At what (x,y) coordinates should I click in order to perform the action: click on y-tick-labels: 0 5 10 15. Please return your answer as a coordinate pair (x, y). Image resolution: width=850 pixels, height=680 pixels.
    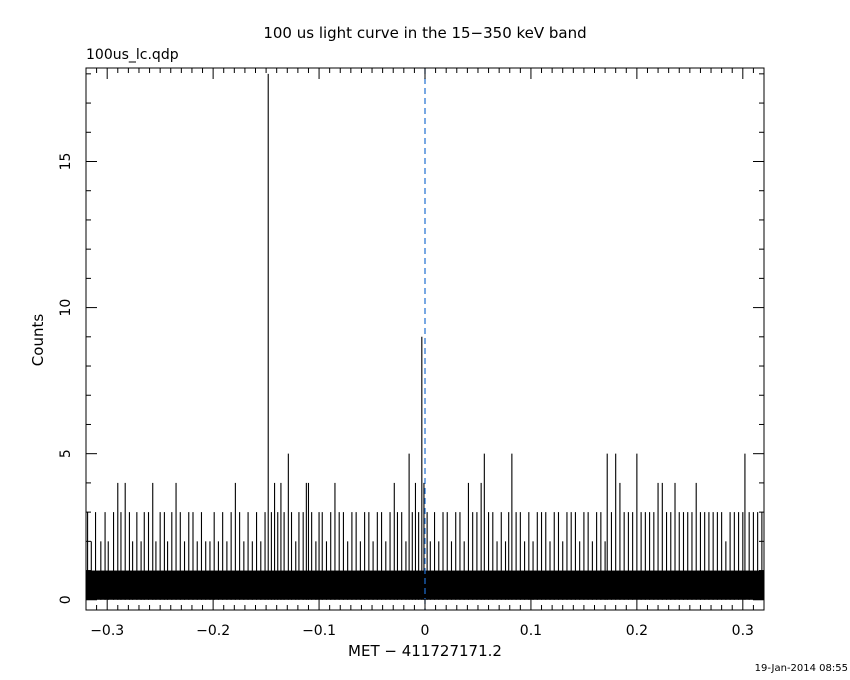
    Looking at the image, I should click on (66, 379).